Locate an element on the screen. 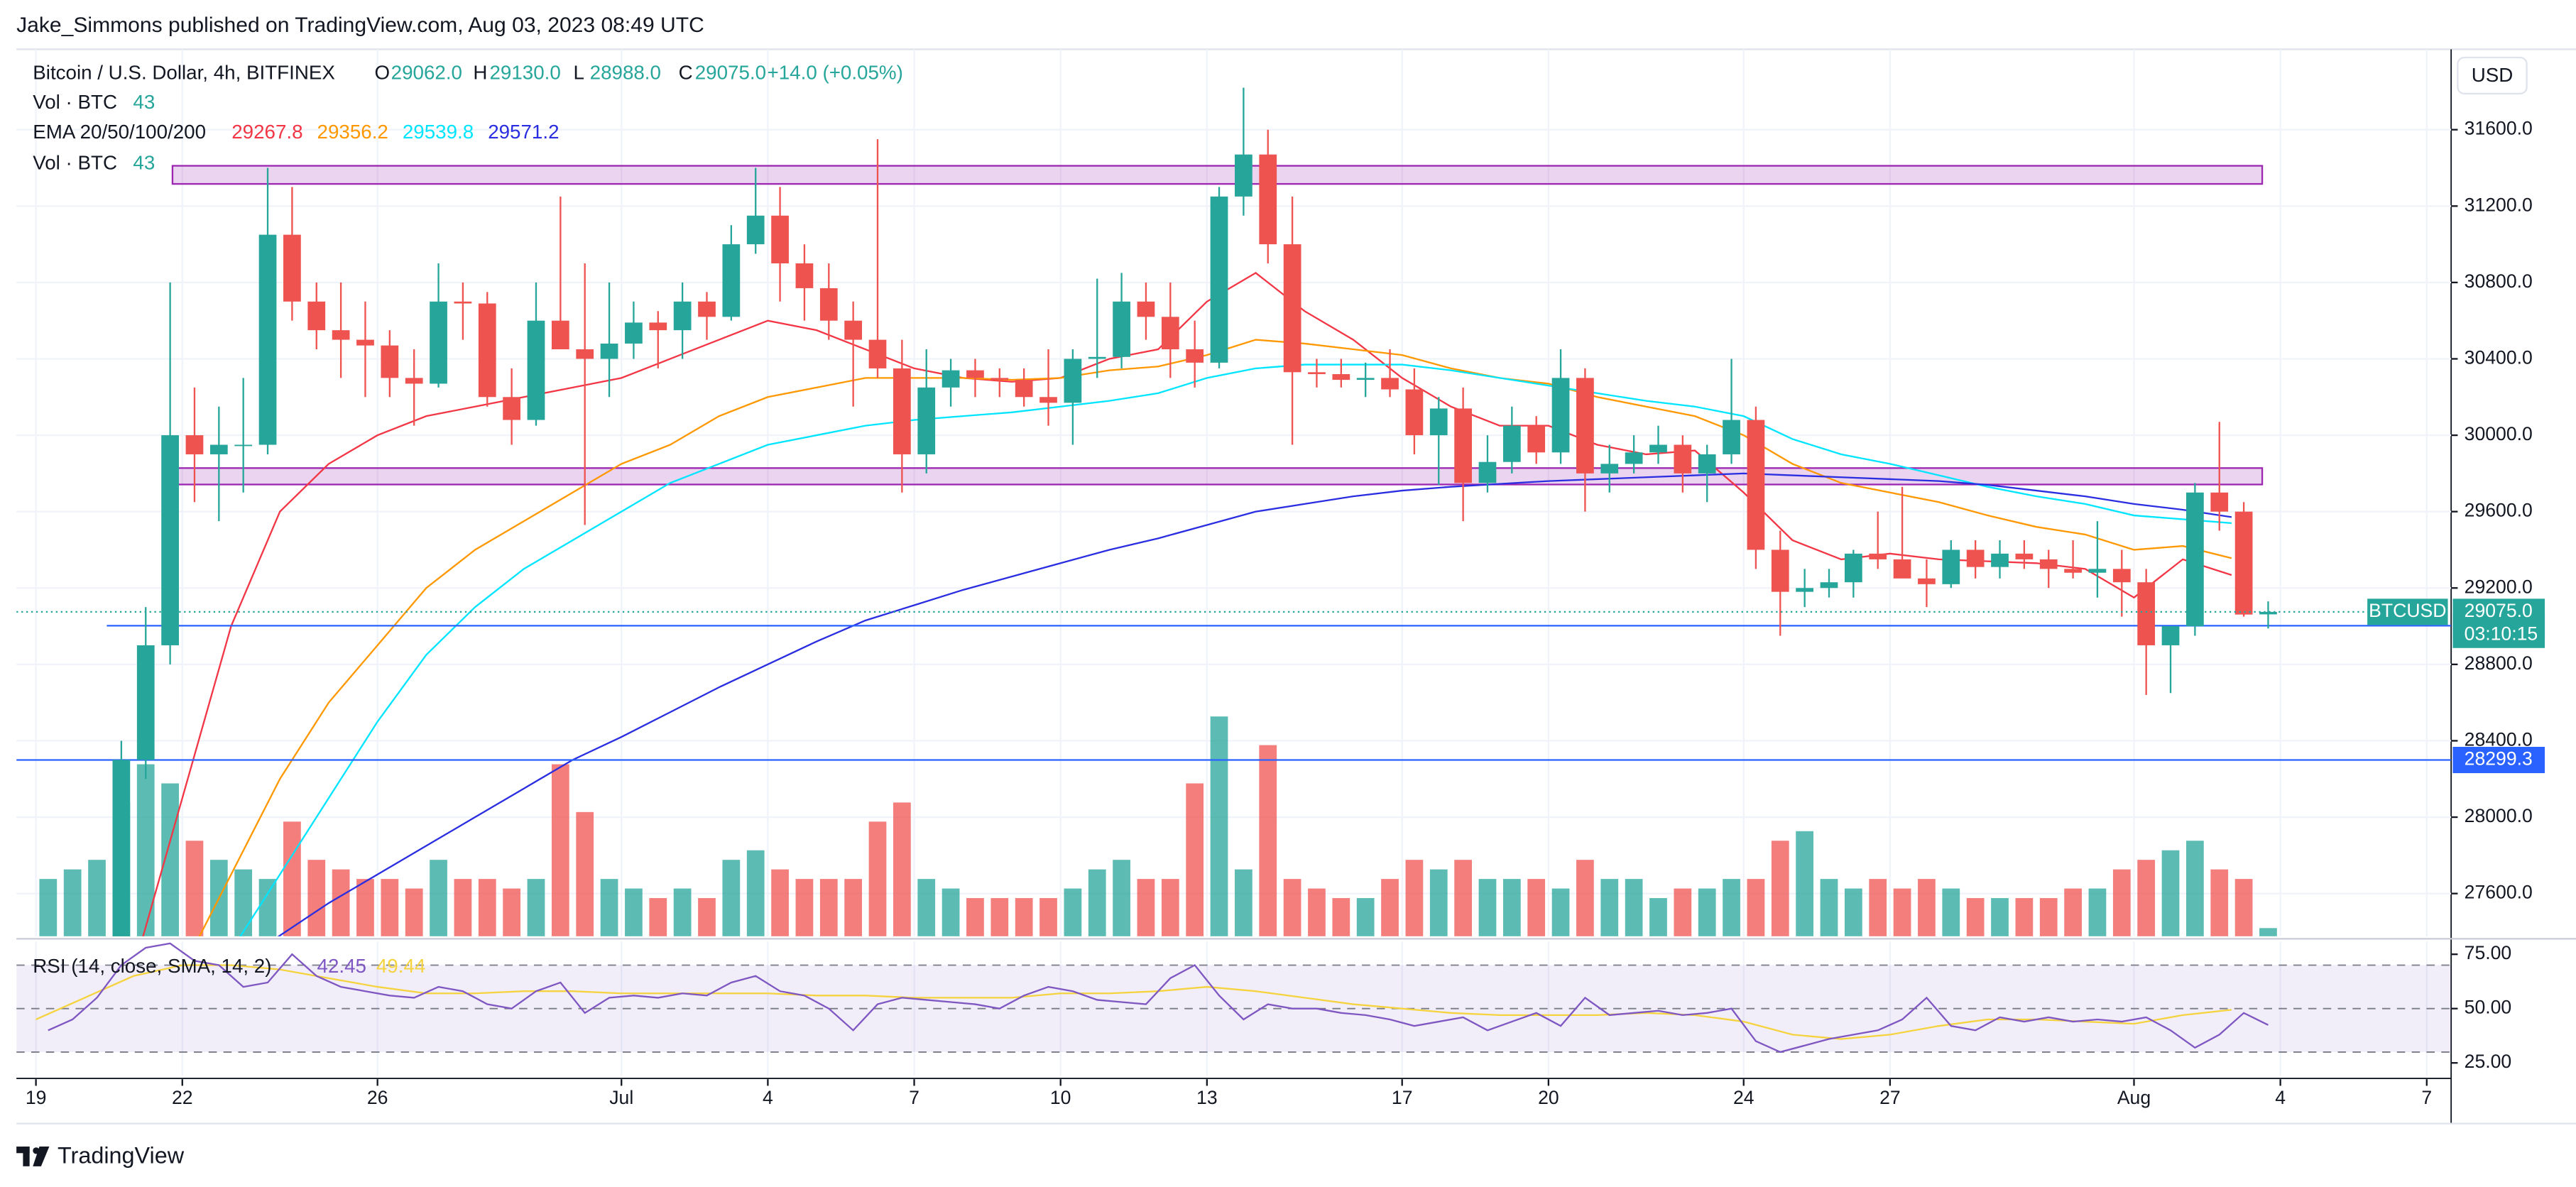 The image size is (2576, 1187). price-label: 28299.3 is located at coordinates (2499, 759).